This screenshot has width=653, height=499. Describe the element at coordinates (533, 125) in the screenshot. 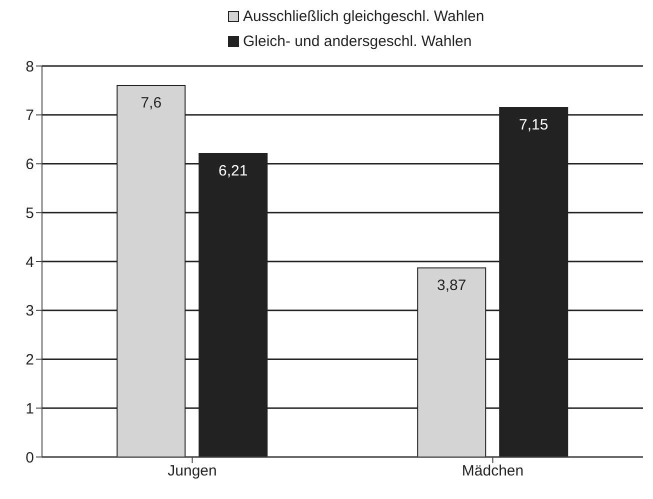

I see `data-label: 7,15` at that location.